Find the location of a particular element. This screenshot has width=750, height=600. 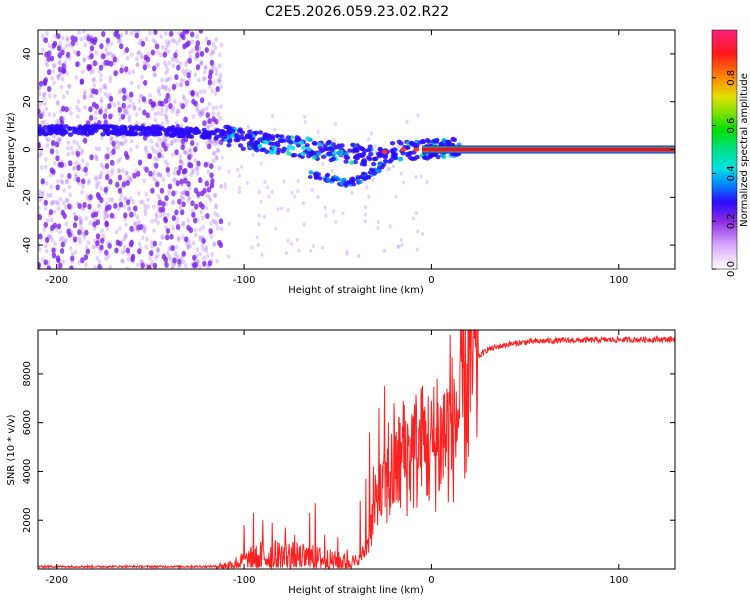

y-tick-label: -40 is located at coordinates (27, 245).